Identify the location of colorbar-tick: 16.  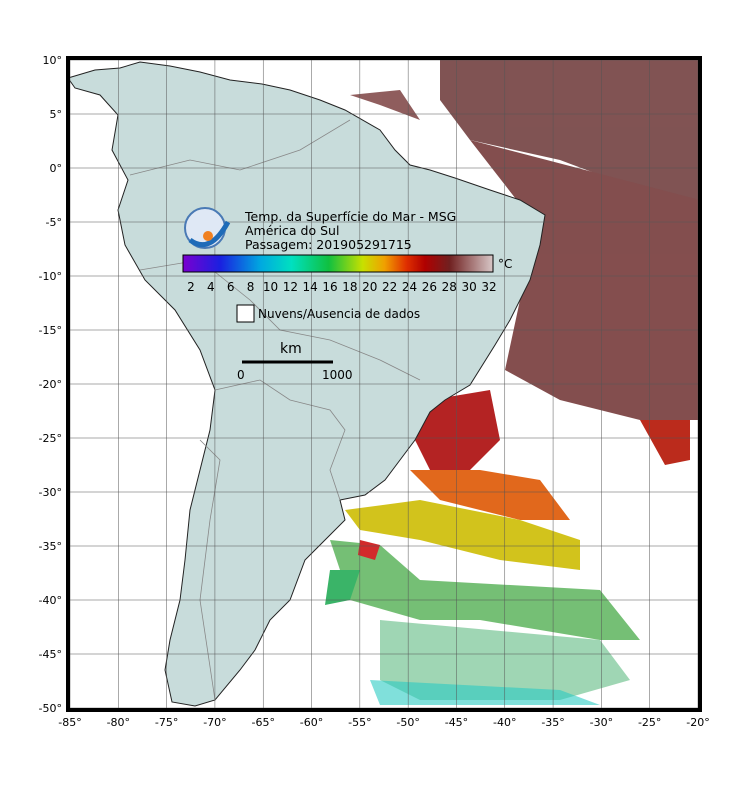
(329, 287).